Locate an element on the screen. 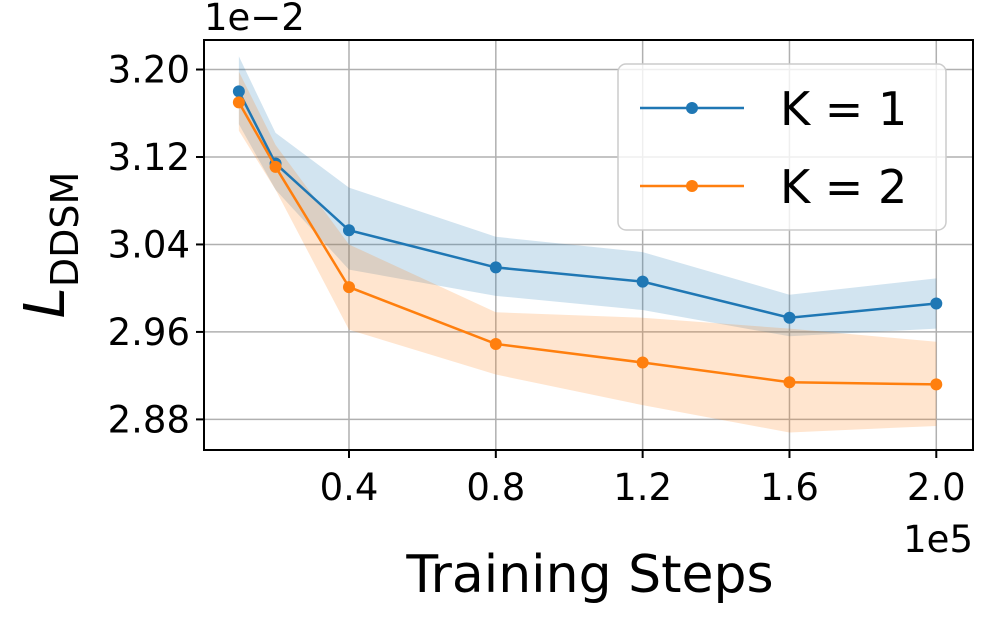 This screenshot has height=623, width=996. y-axis-label: LDDSM is located at coordinates (50, 245).